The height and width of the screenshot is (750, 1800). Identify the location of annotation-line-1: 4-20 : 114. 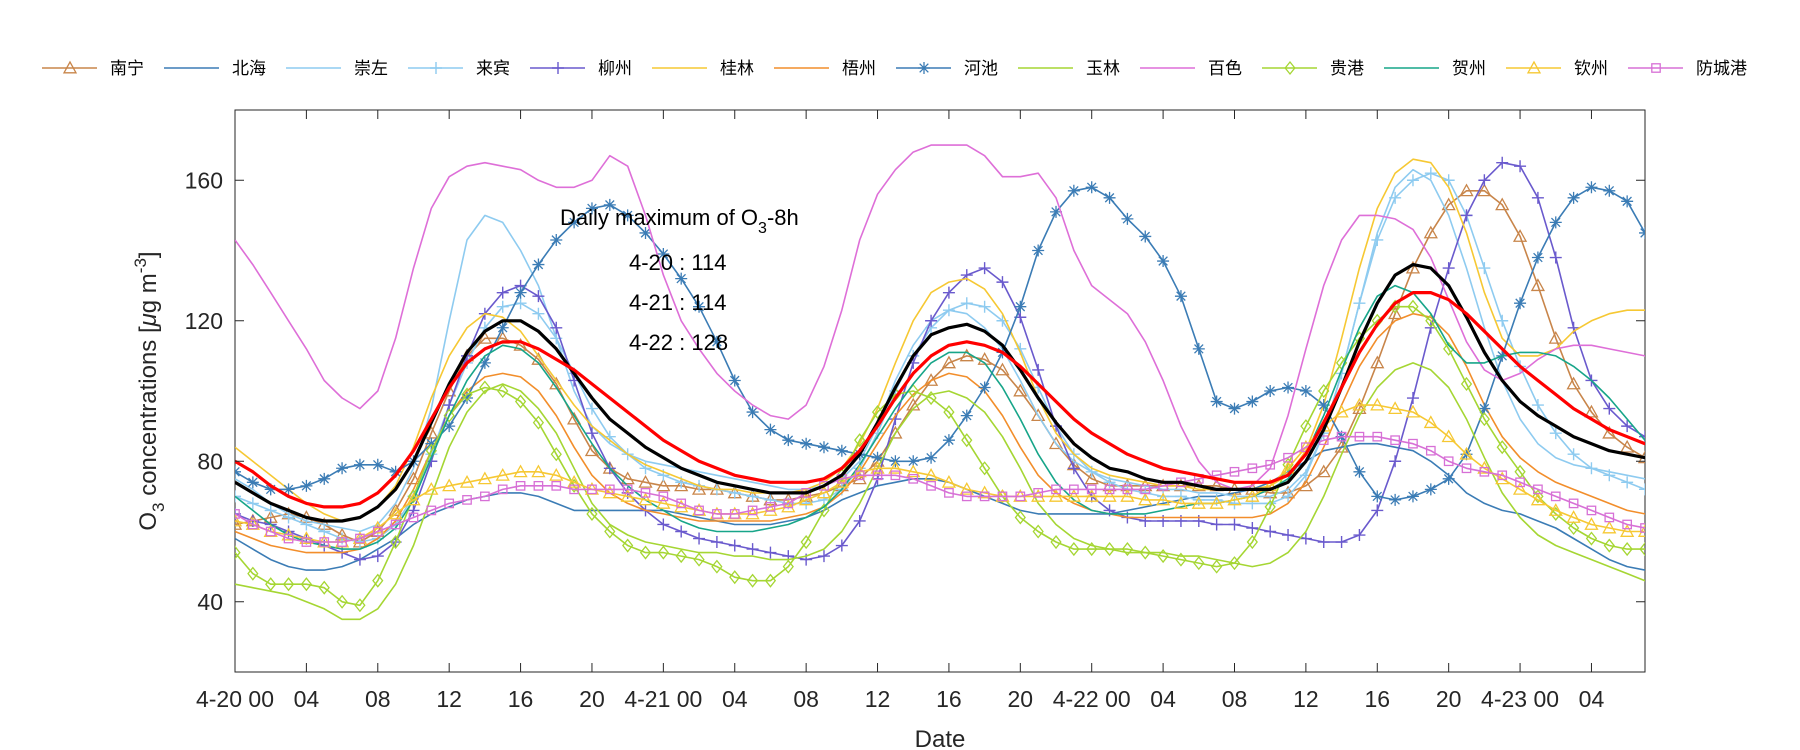
(677, 262).